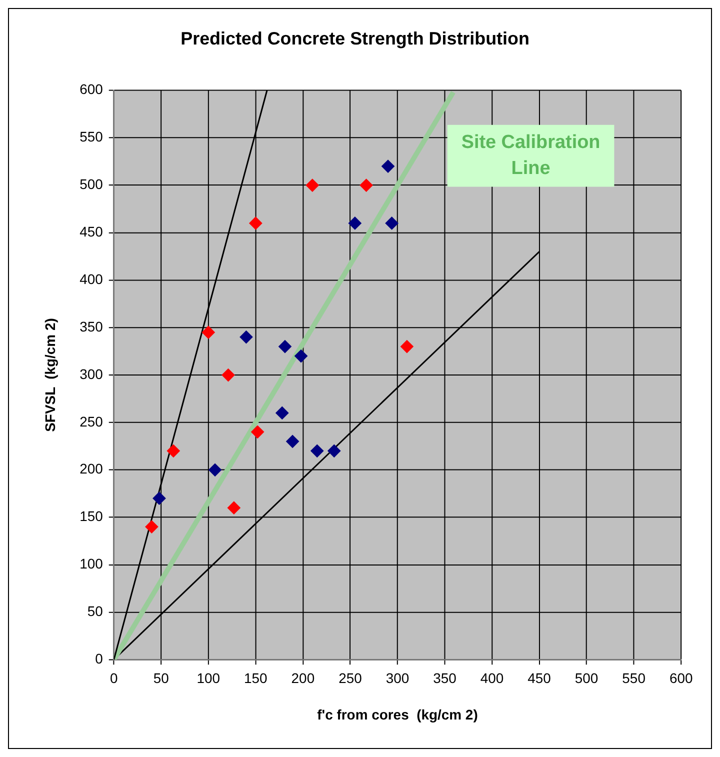 The height and width of the screenshot is (757, 720). Describe the element at coordinates (397, 714) in the screenshot. I see `x-axis-title: f'c from cores (kg/cm 2)` at that location.